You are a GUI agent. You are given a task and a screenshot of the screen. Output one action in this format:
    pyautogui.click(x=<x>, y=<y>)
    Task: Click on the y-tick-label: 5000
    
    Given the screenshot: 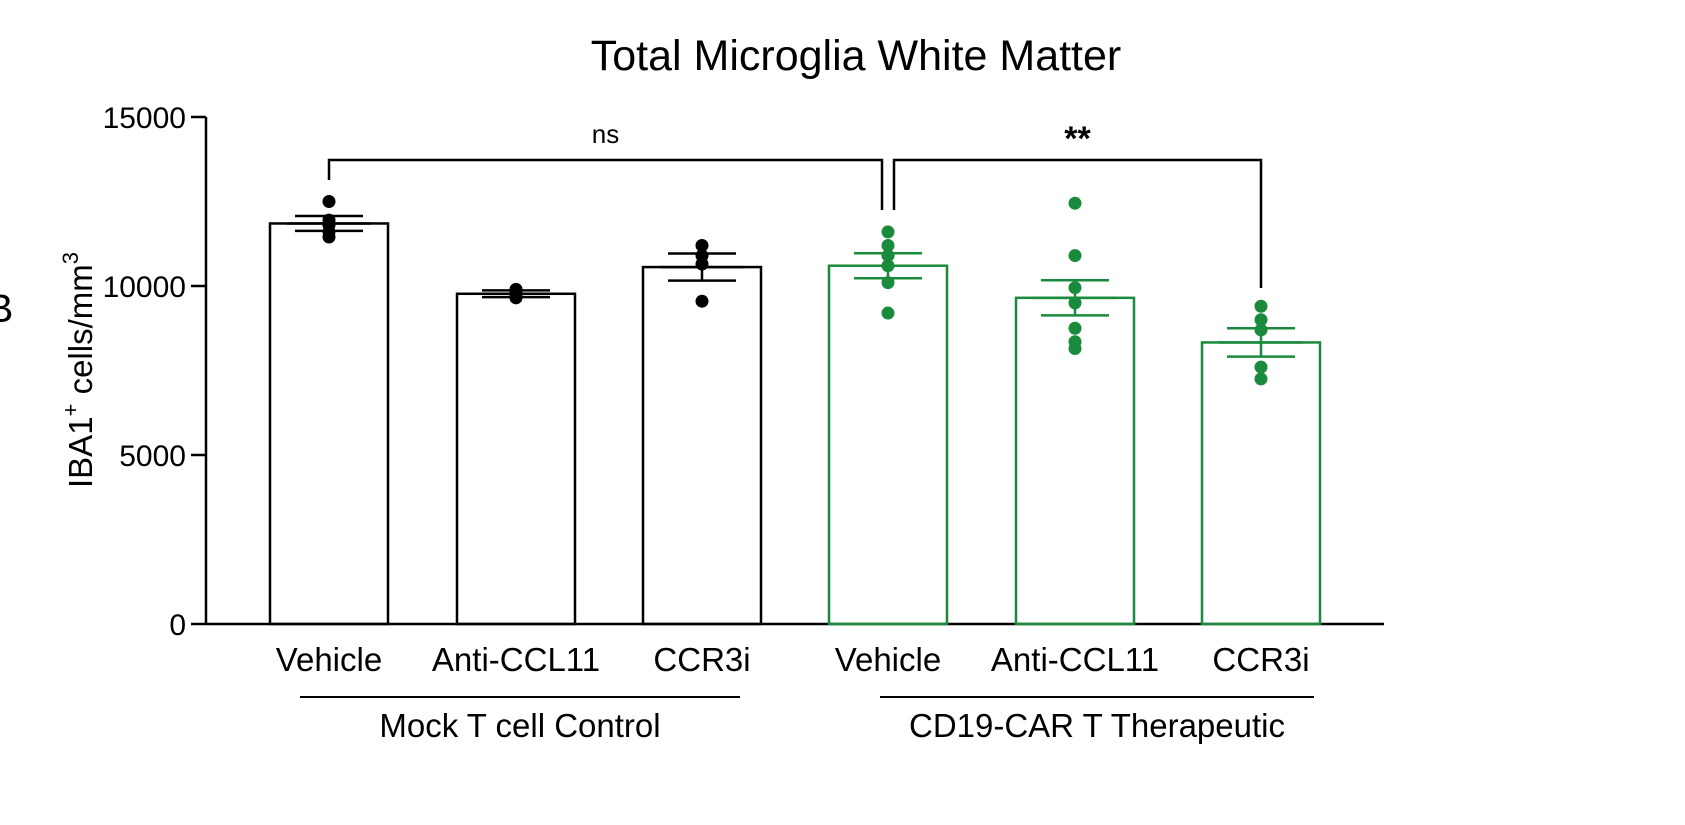 What is the action you would take?
    pyautogui.click(x=152, y=456)
    